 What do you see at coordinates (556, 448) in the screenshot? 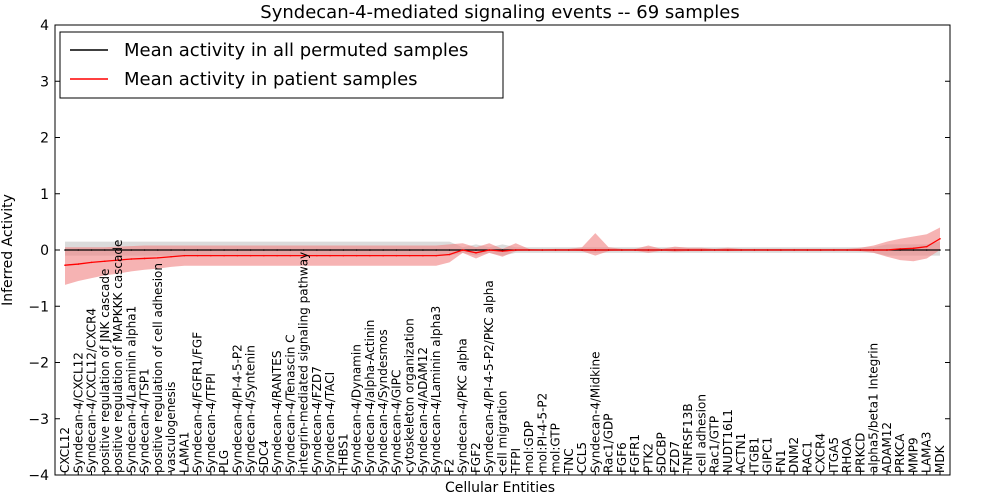
I see `x-tick-label: mol:GTP` at bounding box center [556, 448].